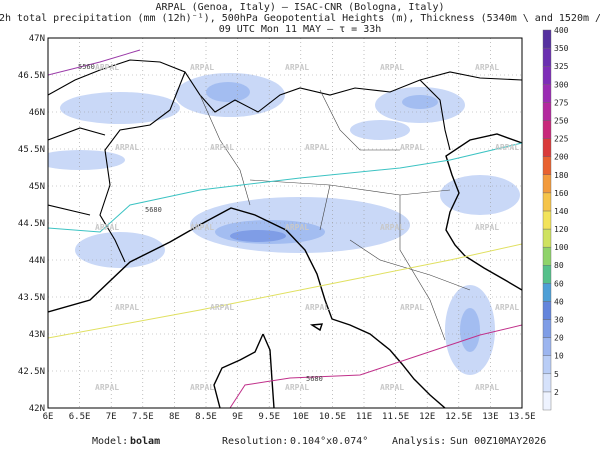 The height and width of the screenshot is (454, 600). What do you see at coordinates (174, 417) in the screenshot?
I see `lon-label: 8E` at bounding box center [174, 417].